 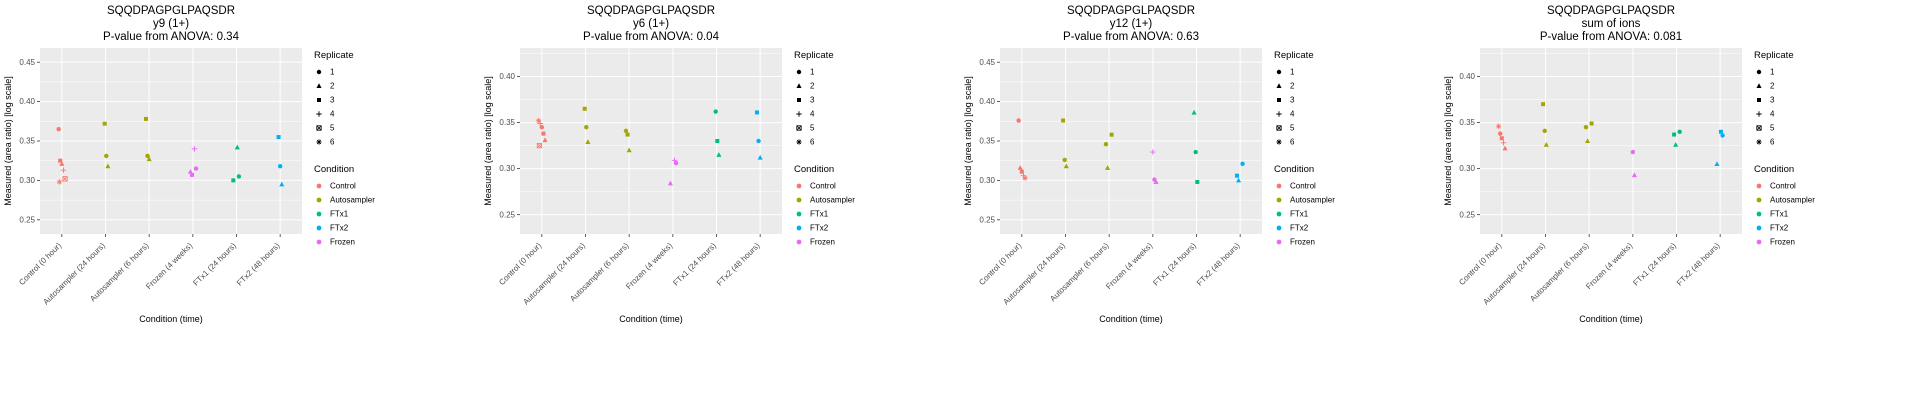 What do you see at coordinates (1611, 37) in the screenshot?
I see `svg-text: P-value from ANOVA: 0.081` at bounding box center [1611, 37].